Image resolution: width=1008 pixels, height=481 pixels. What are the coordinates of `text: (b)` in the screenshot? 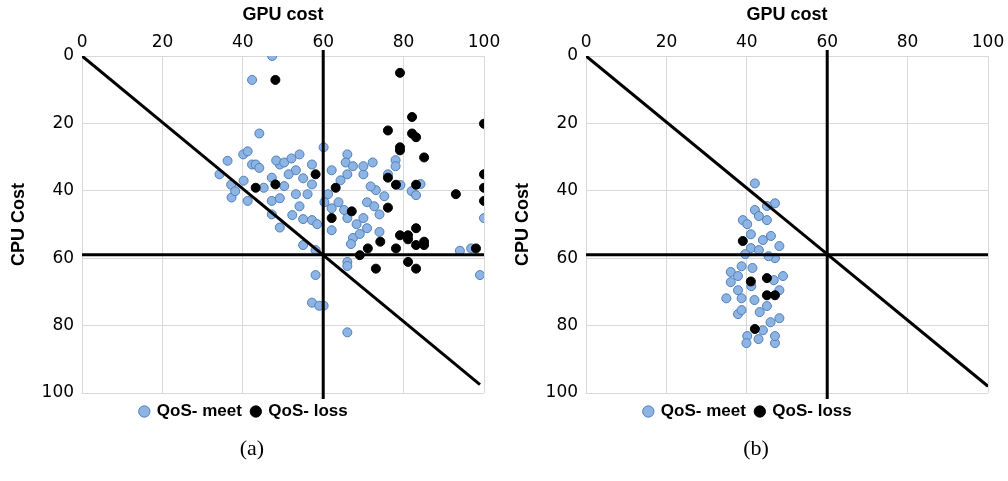 It's located at (756, 448).